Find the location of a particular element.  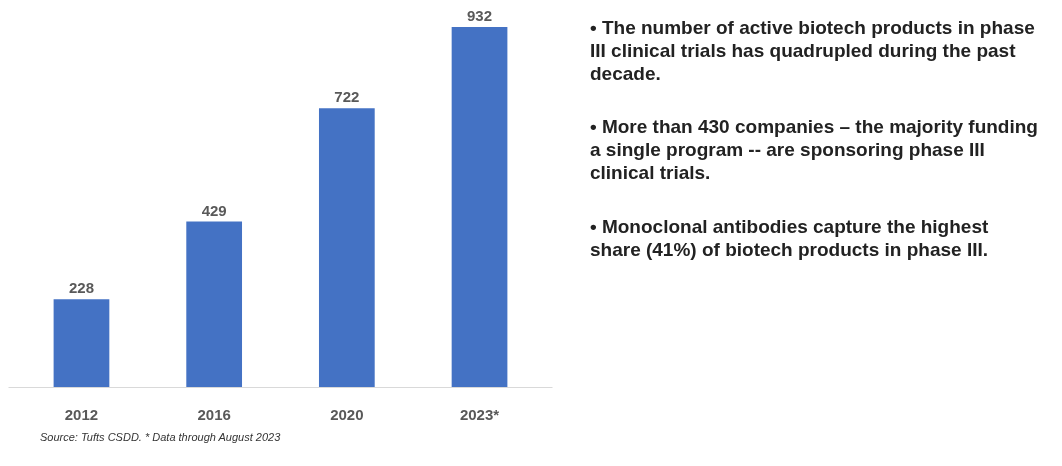

source-note: Source: Tufts CSDD. * Data through August 2023 is located at coordinates (160, 437).